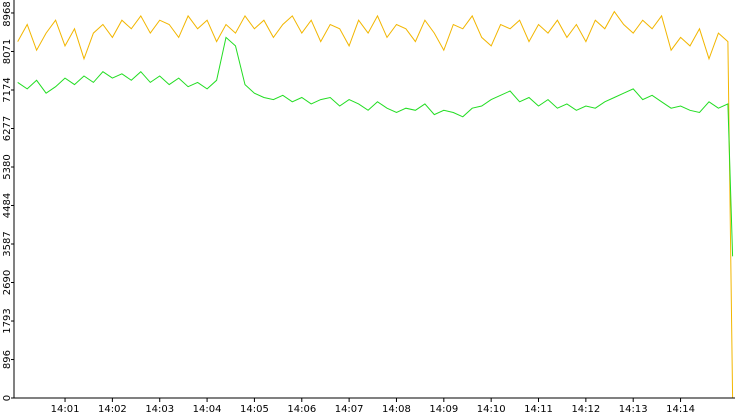 Image resolution: width=735 pixels, height=415 pixels. What do you see at coordinates (112, 409) in the screenshot?
I see `x-tick-label: 14:02` at bounding box center [112, 409].